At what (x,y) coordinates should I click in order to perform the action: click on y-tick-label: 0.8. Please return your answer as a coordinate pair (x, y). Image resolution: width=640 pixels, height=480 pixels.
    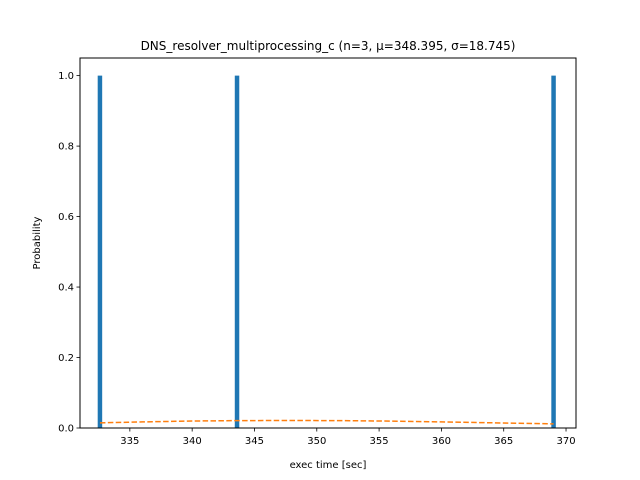
    Looking at the image, I should click on (66, 147).